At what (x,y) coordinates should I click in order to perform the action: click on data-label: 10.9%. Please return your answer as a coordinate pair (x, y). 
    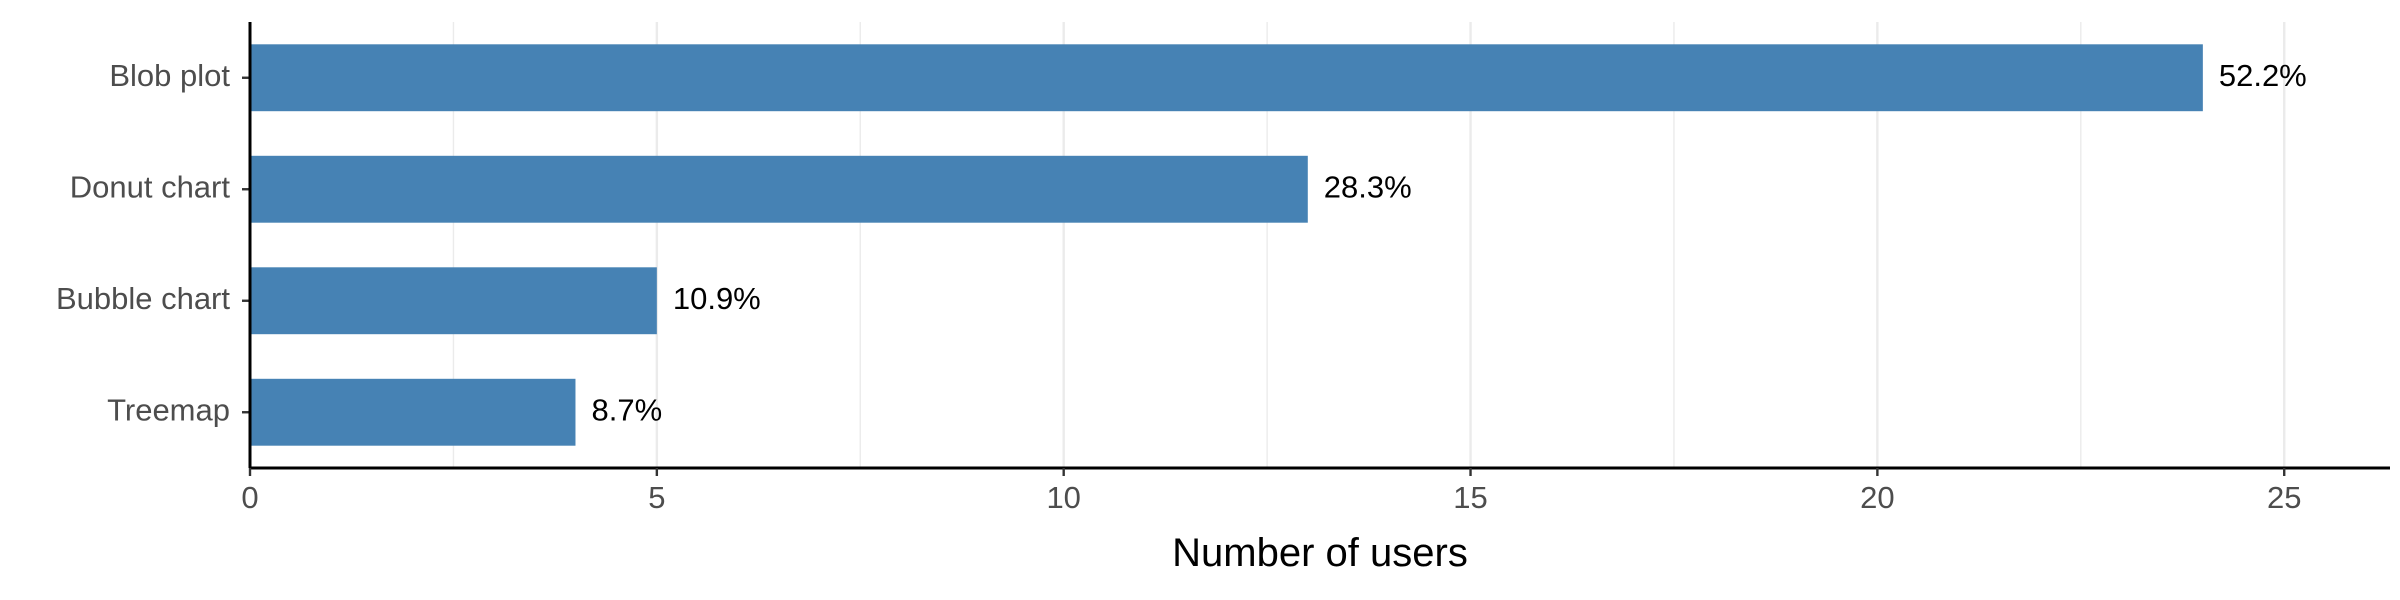
    Looking at the image, I should click on (717, 298).